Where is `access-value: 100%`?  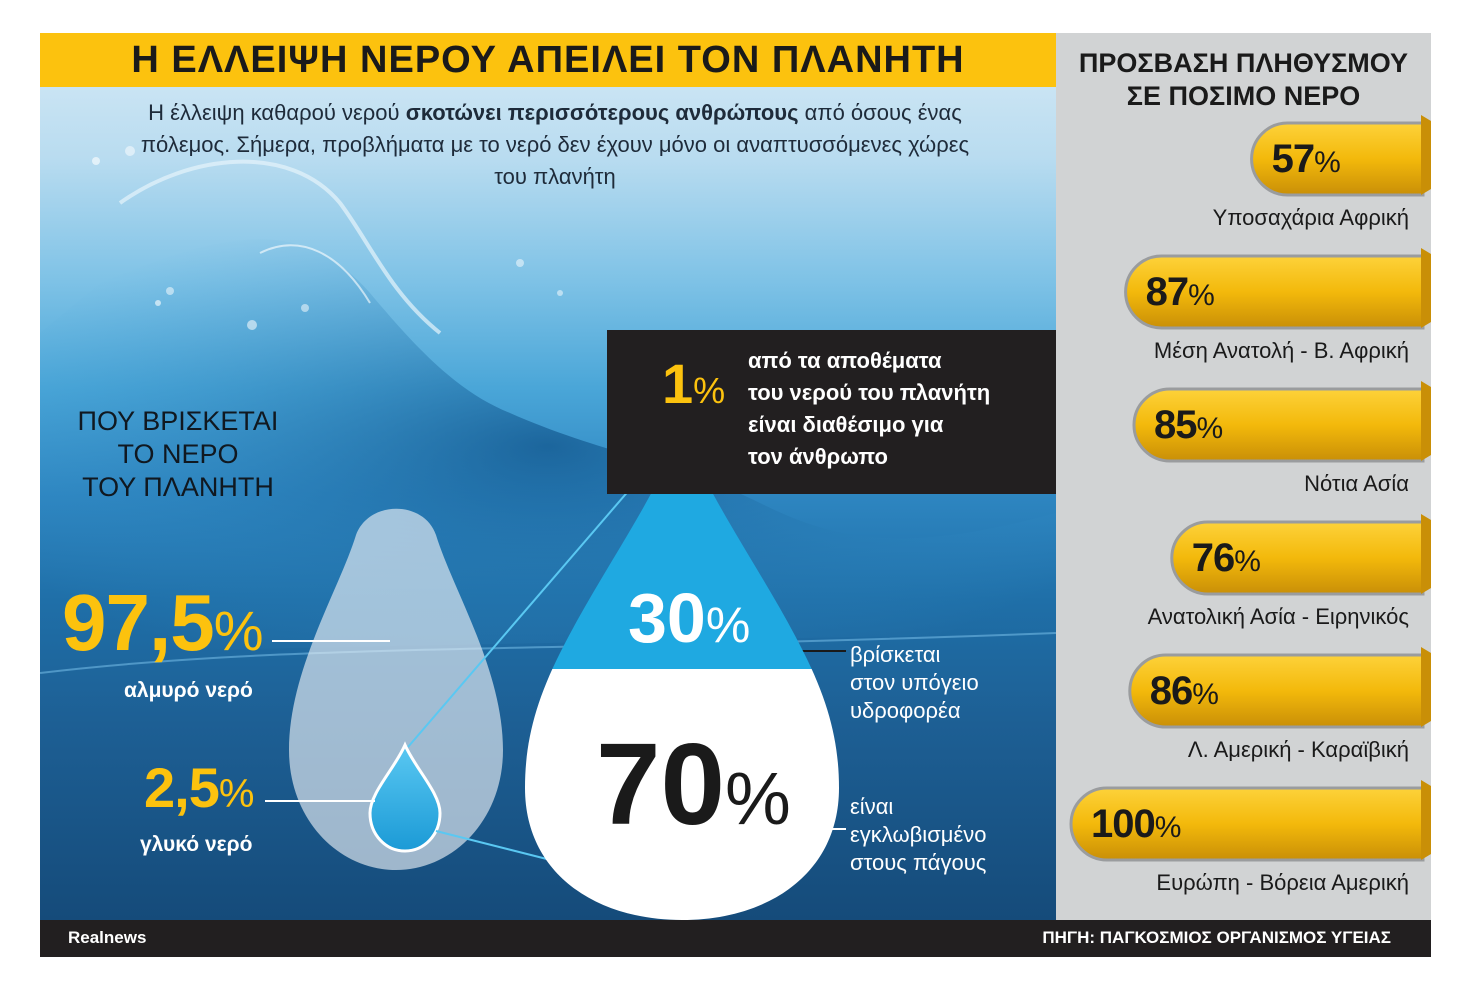 access-value: 100% is located at coordinates (1136, 826).